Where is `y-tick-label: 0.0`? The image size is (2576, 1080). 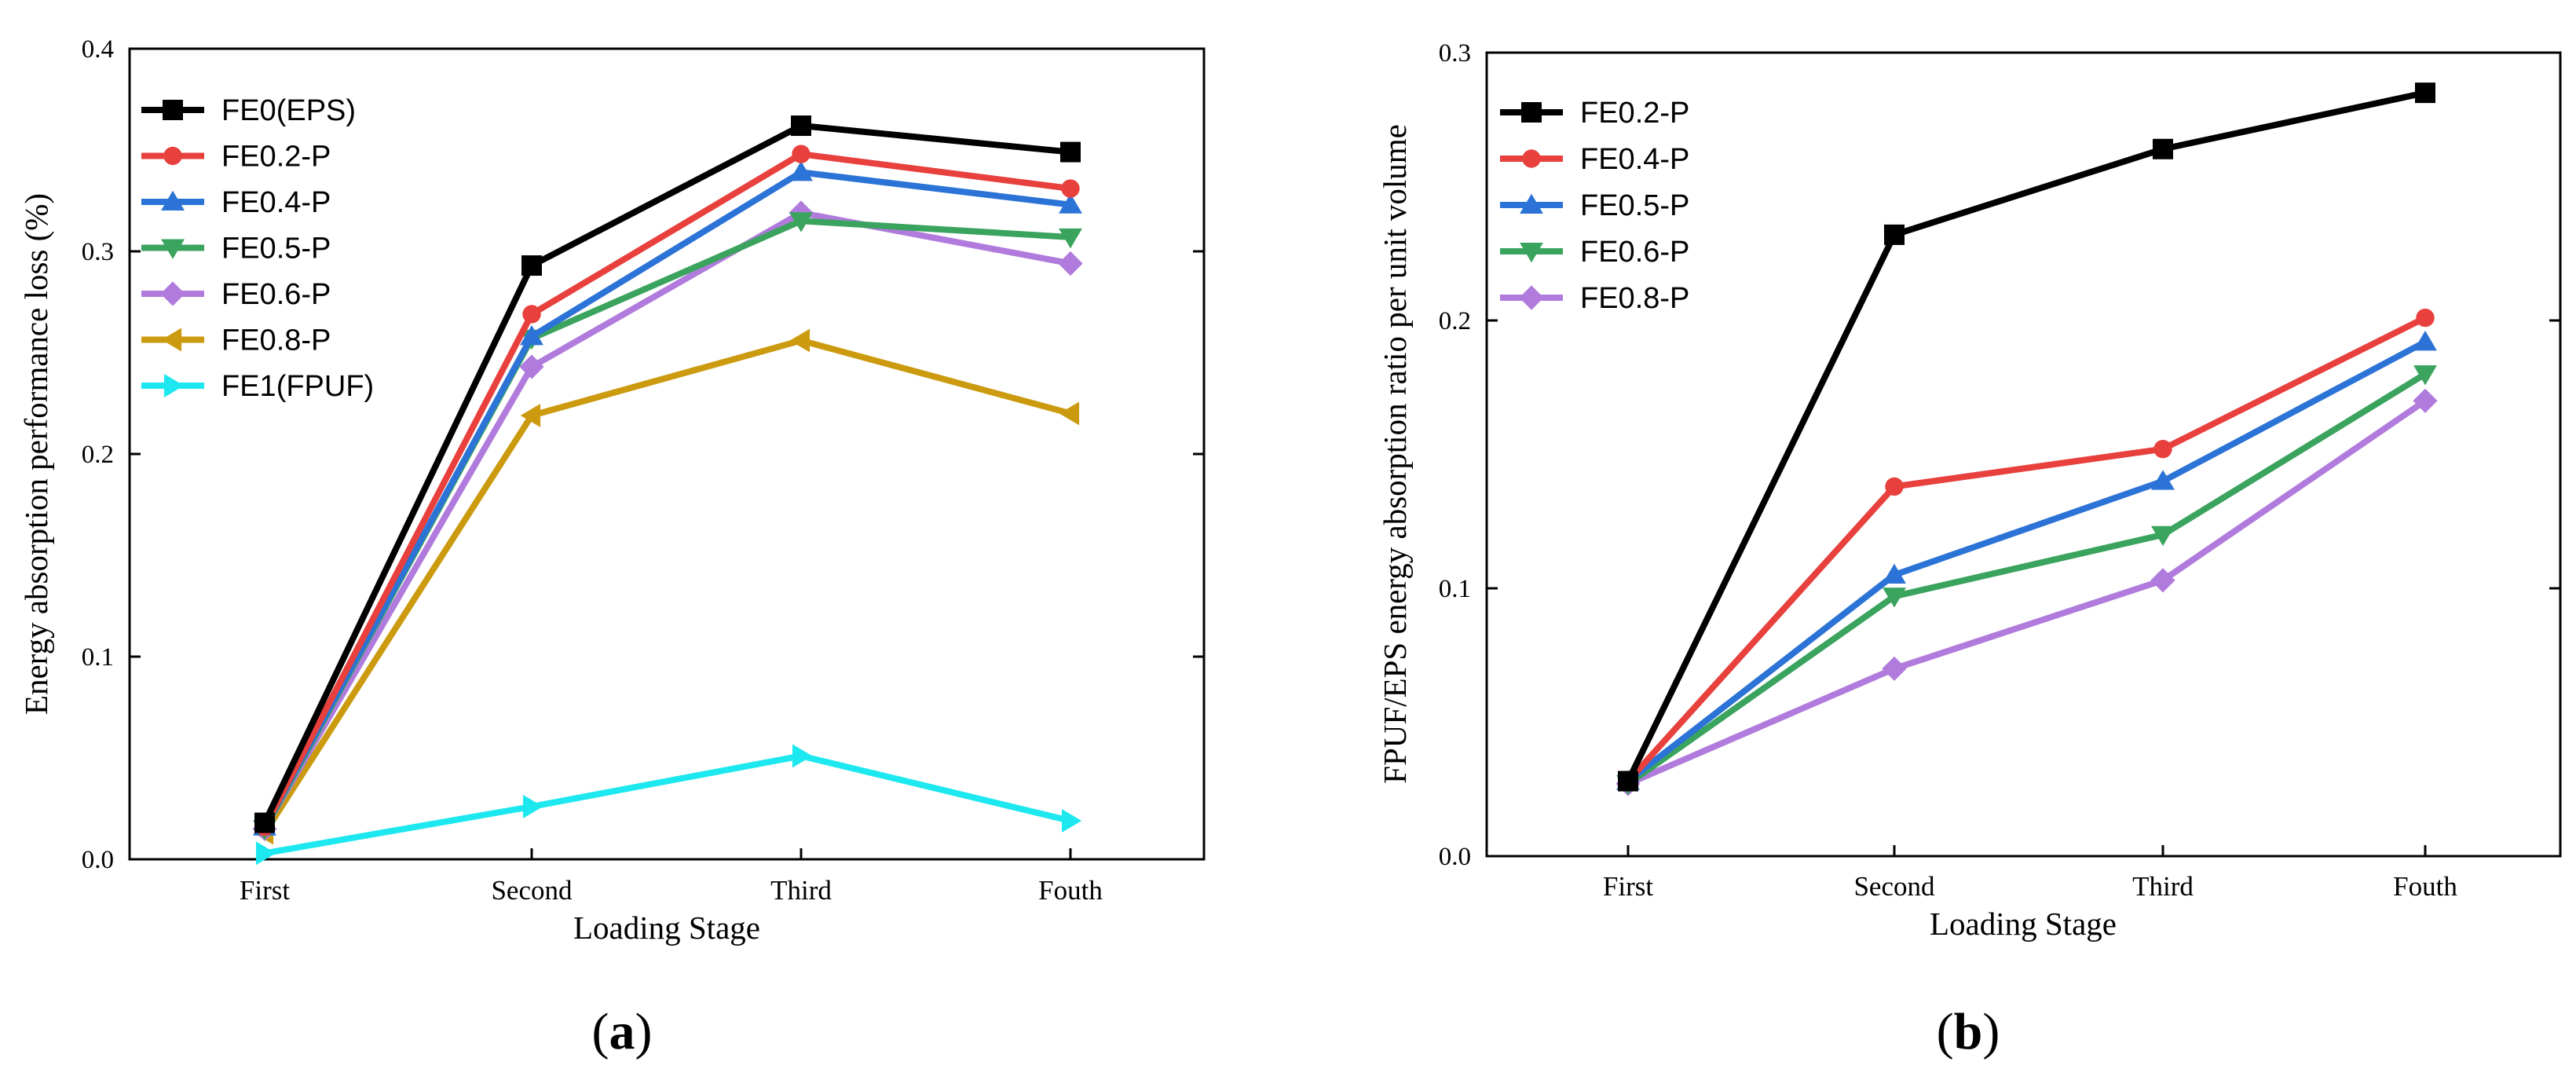
y-tick-label: 0.0 is located at coordinates (1455, 857).